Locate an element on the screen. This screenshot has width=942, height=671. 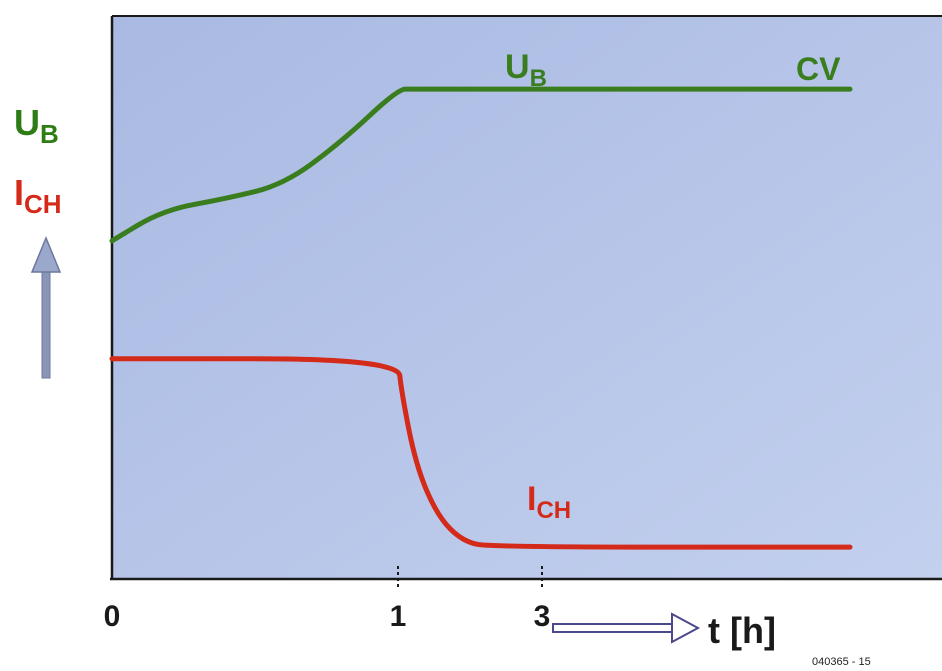
figure-id: 040365 - 15 is located at coordinates (841, 662).